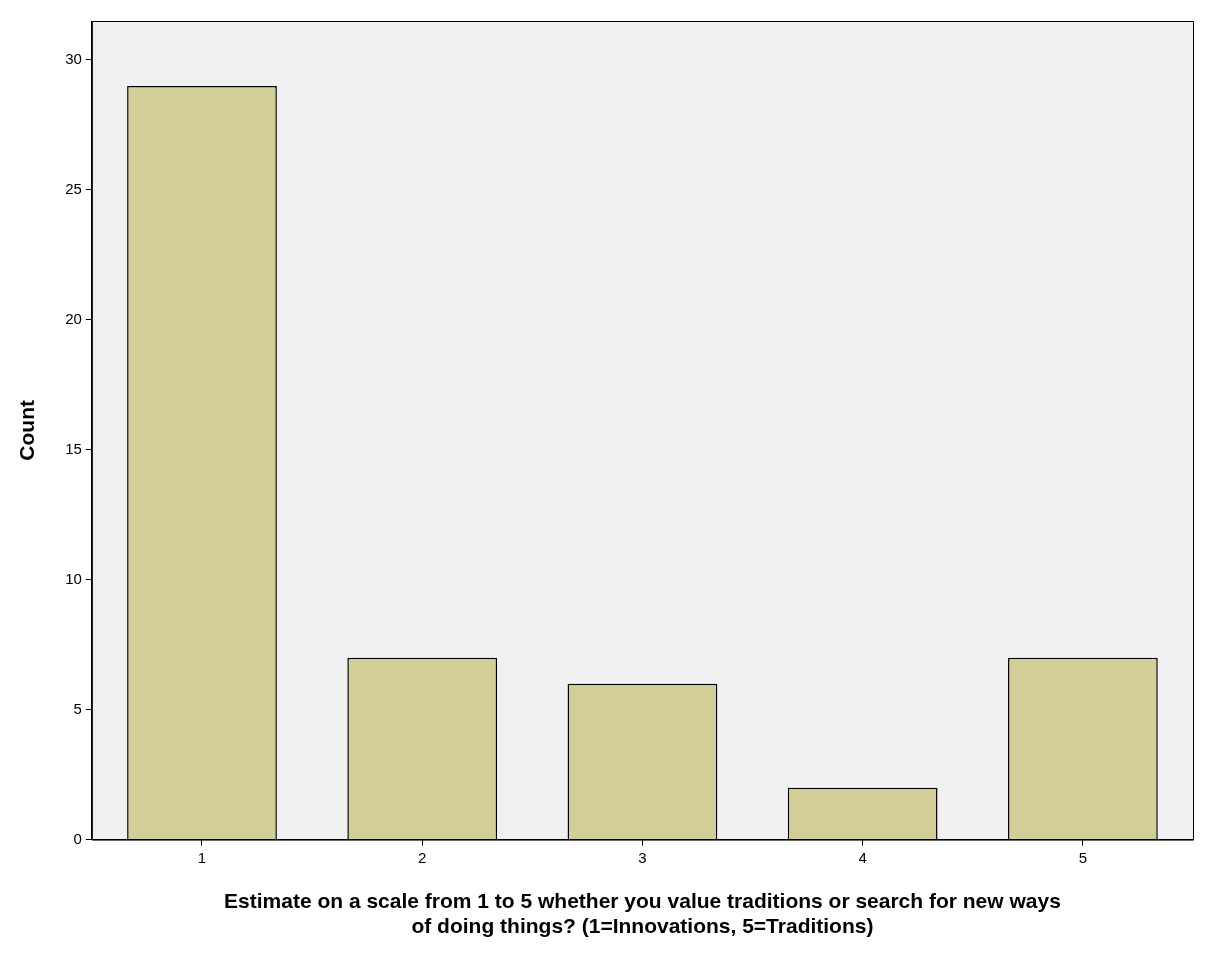  Describe the element at coordinates (1083, 857) in the screenshot. I see `x-tick-label: 5` at that location.